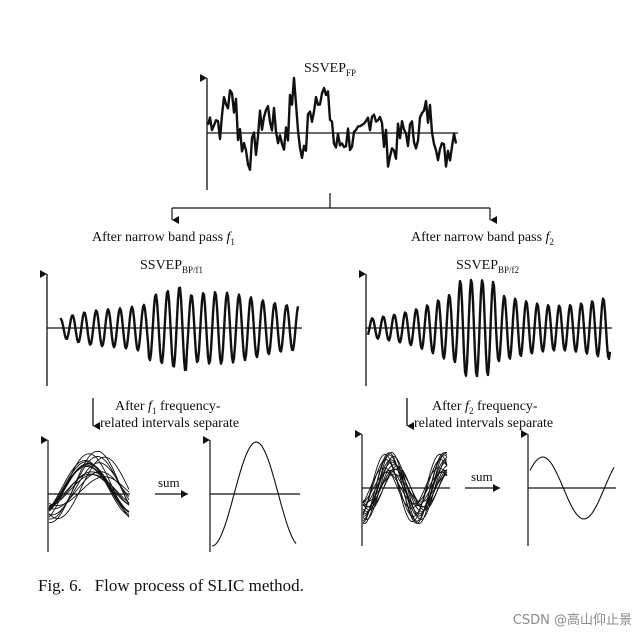  What do you see at coordinates (168, 407) in the screenshot?
I see `branch-1-separate-line1: After f1 frequency-` at bounding box center [168, 407].